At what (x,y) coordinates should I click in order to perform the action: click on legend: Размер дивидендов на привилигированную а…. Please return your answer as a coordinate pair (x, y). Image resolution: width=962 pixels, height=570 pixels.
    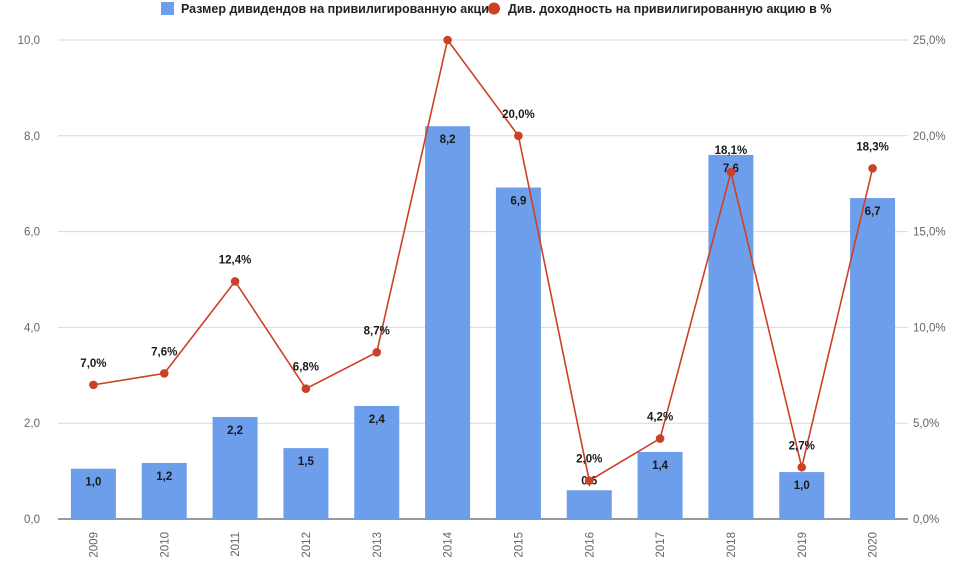
    Looking at the image, I should click on (496, 9).